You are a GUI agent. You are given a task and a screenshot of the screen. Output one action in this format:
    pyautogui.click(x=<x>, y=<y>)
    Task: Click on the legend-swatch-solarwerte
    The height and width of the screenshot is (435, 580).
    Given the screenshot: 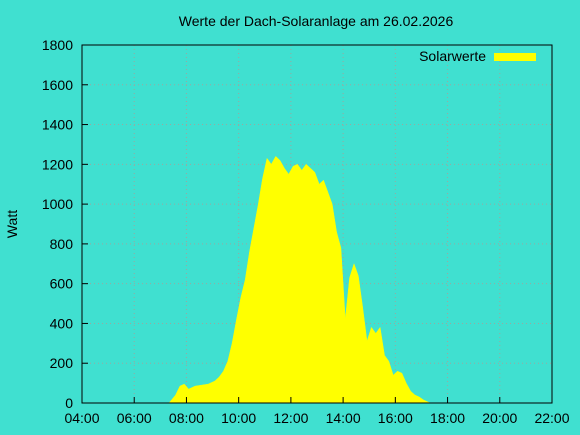 What is the action you would take?
    pyautogui.click(x=515, y=57)
    